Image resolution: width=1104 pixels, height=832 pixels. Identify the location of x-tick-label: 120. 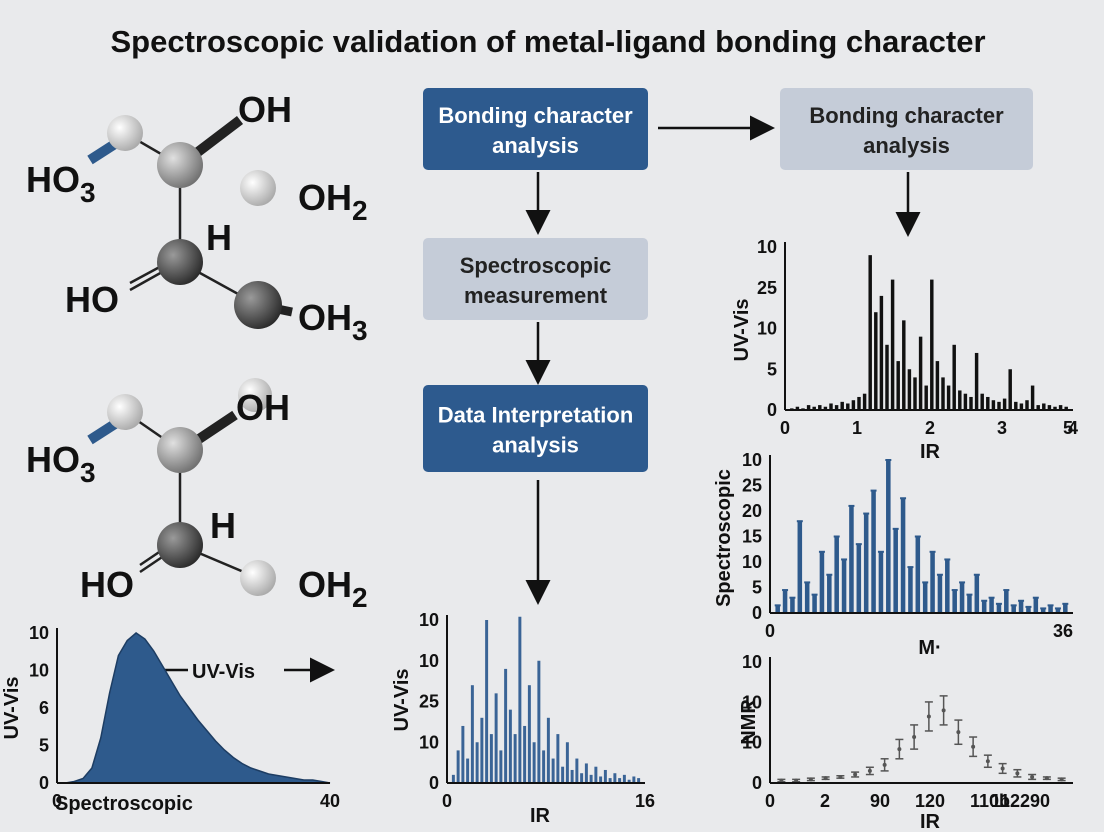
(930, 801).